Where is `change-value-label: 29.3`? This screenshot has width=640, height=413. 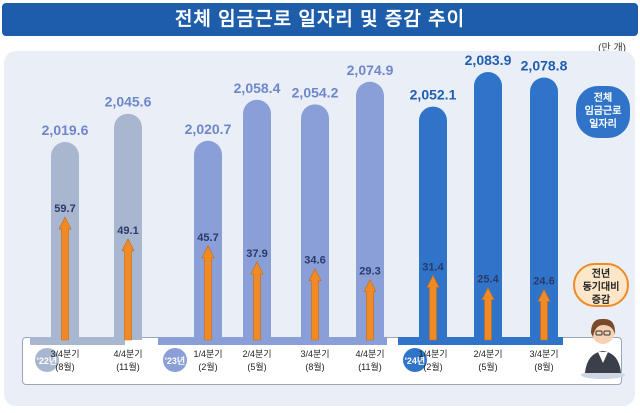 change-value-label: 29.3 is located at coordinates (369, 272).